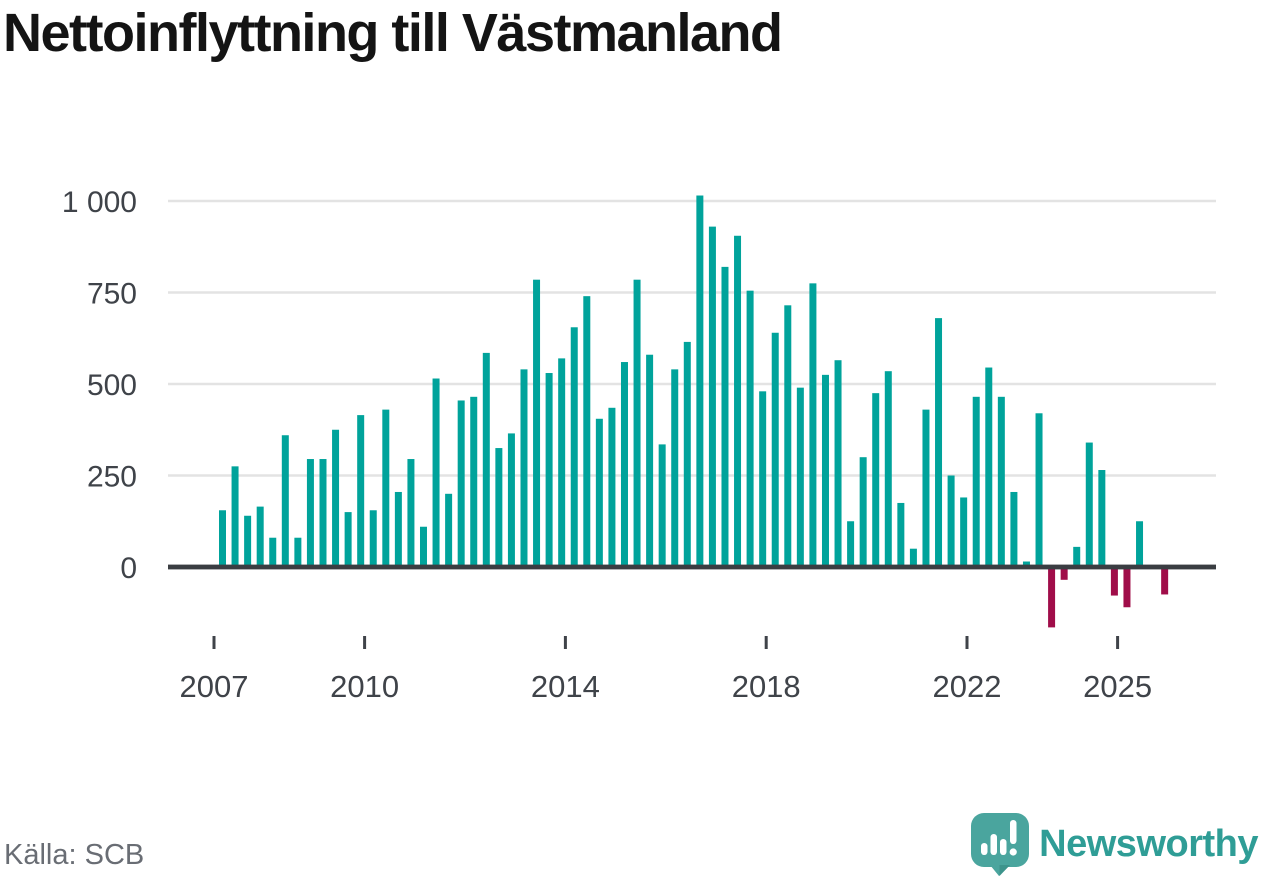  I want to click on bar-2011-q1, so click(423, 546).